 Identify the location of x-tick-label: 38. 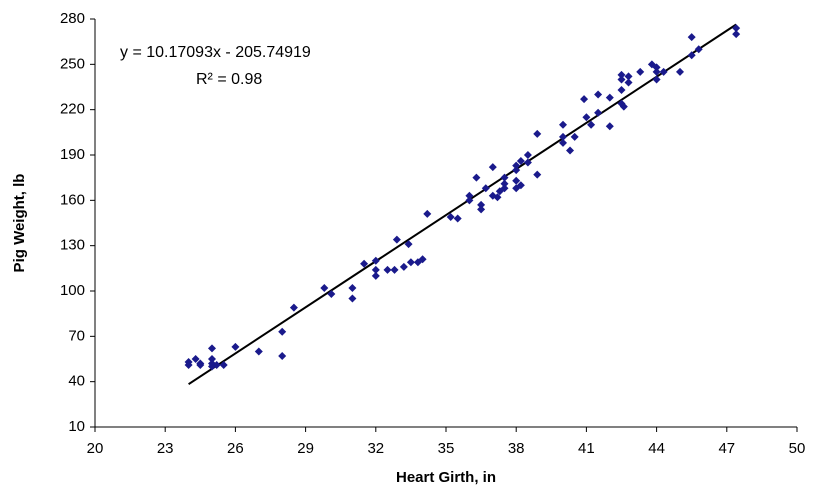
(516, 448).